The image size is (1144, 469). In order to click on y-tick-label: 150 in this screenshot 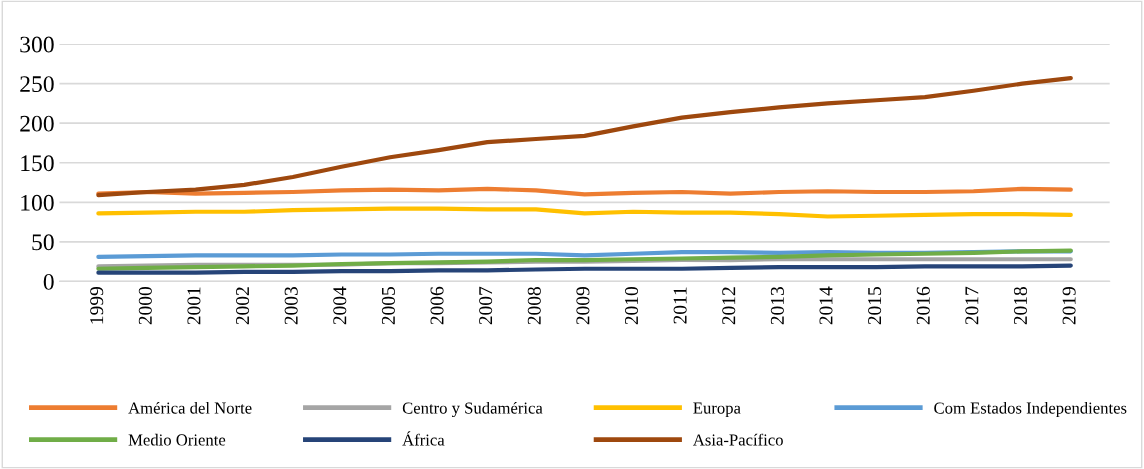, I will do `click(37, 163)`.